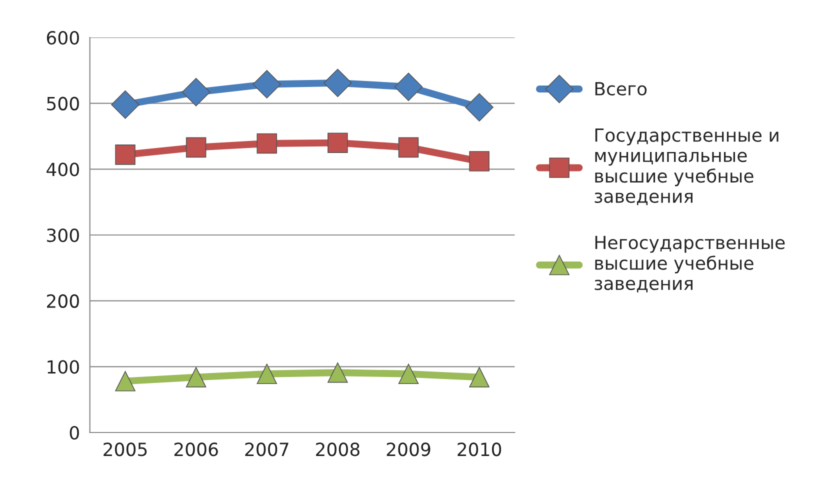 The width and height of the screenshot is (817, 500). What do you see at coordinates (63, 367) in the screenshot?
I see `y-tick-label: 100` at bounding box center [63, 367].